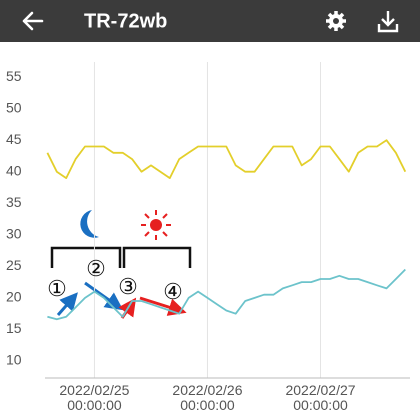  What do you see at coordinates (210, 21) in the screenshot?
I see `app-bar` at bounding box center [210, 21].